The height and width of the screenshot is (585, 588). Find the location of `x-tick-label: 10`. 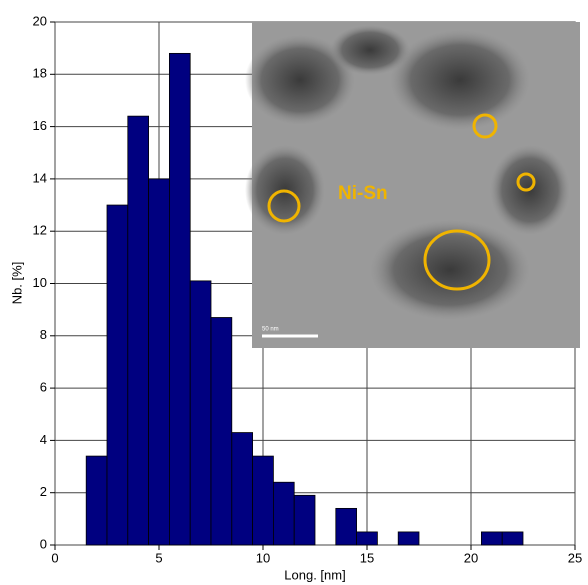

x-tick-label: 10 is located at coordinates (263, 557).